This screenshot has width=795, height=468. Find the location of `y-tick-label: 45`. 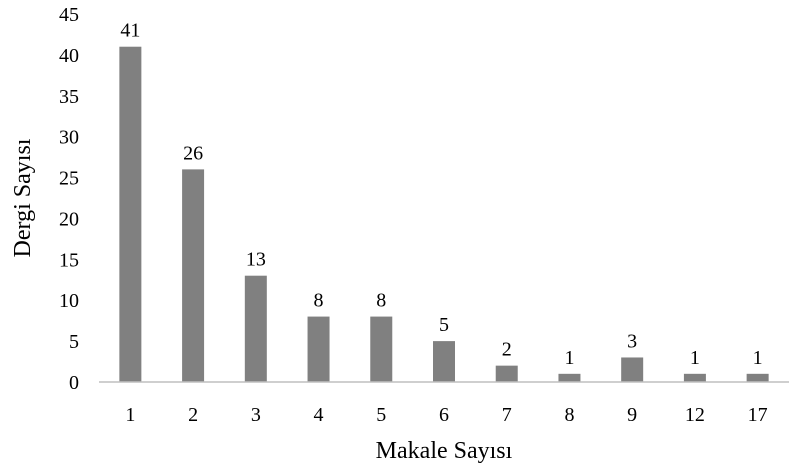

y-tick-label: 45 is located at coordinates (69, 15).